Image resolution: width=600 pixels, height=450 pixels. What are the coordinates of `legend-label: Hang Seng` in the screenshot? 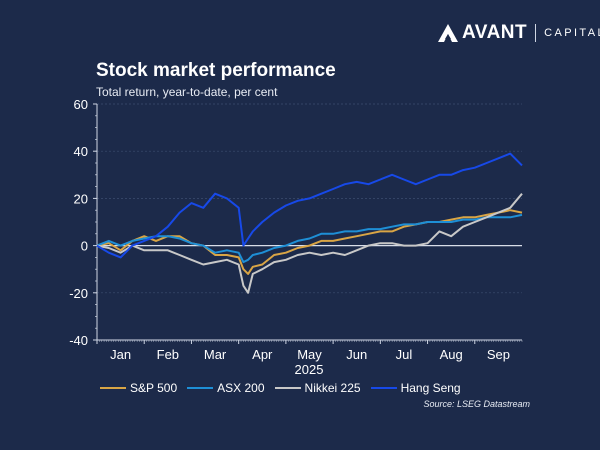 It's located at (430, 388).